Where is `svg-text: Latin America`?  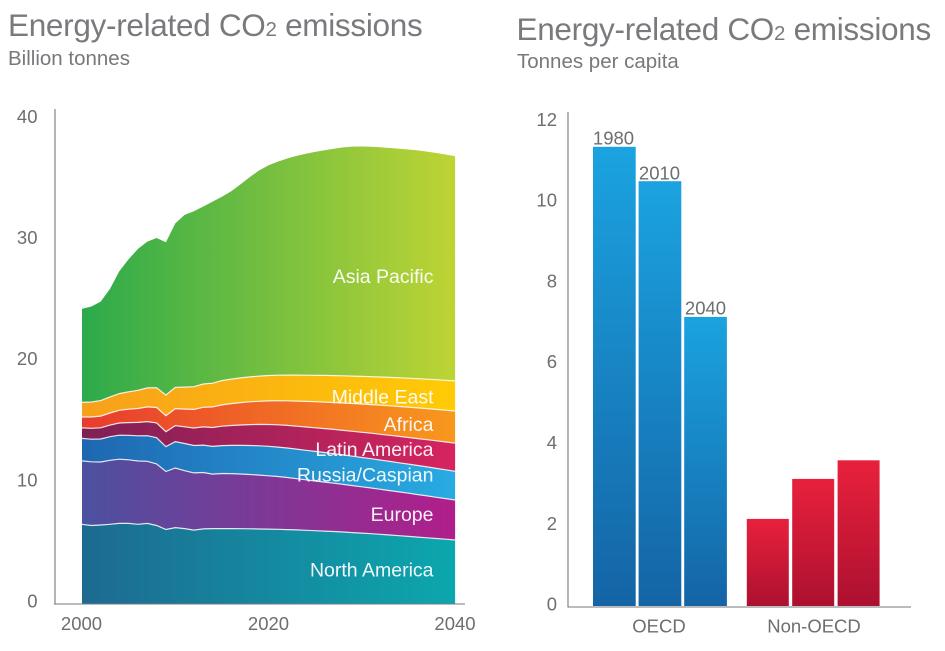
svg-text: Latin America is located at coordinates (374, 450).